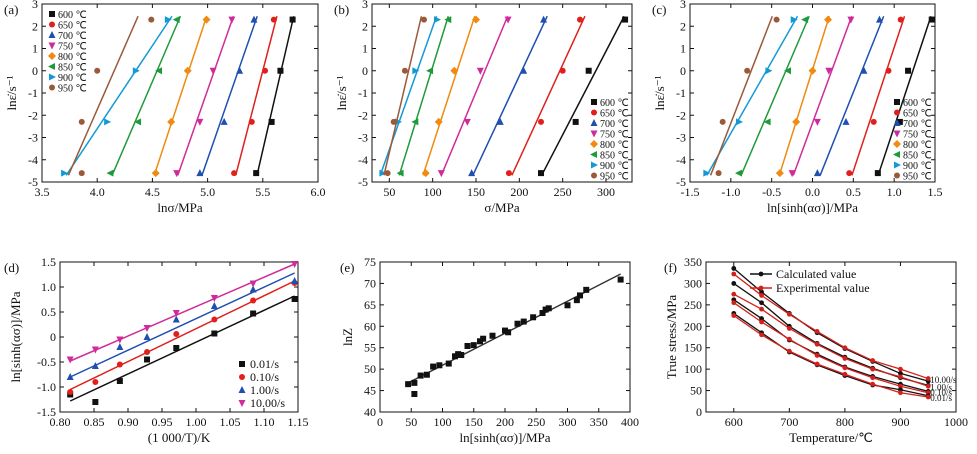 The height and width of the screenshot is (454, 977). Describe the element at coordinates (681, 138) in the screenshot. I see `y-tick-label: -3` at that location.